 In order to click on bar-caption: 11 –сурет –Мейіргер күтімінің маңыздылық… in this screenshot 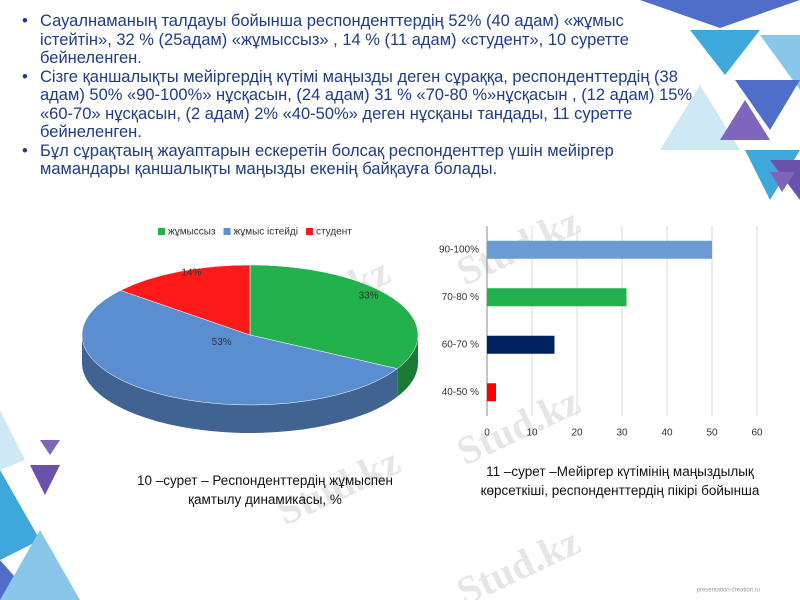, I will do `click(620, 481)`.